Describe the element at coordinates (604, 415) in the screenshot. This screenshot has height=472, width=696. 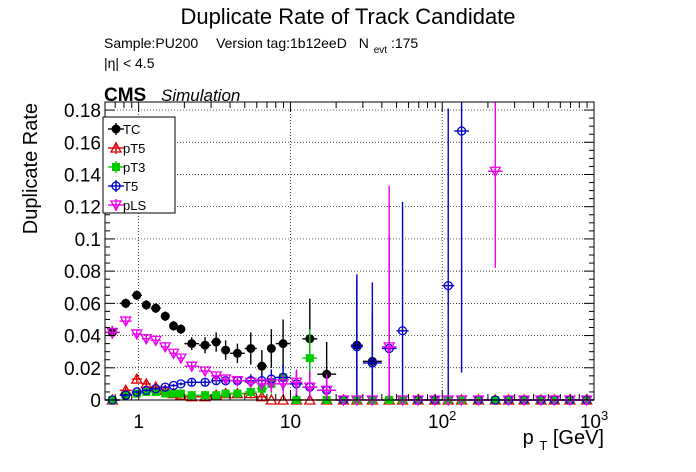
I see `x-tick-label-exponent: 3` at that location.